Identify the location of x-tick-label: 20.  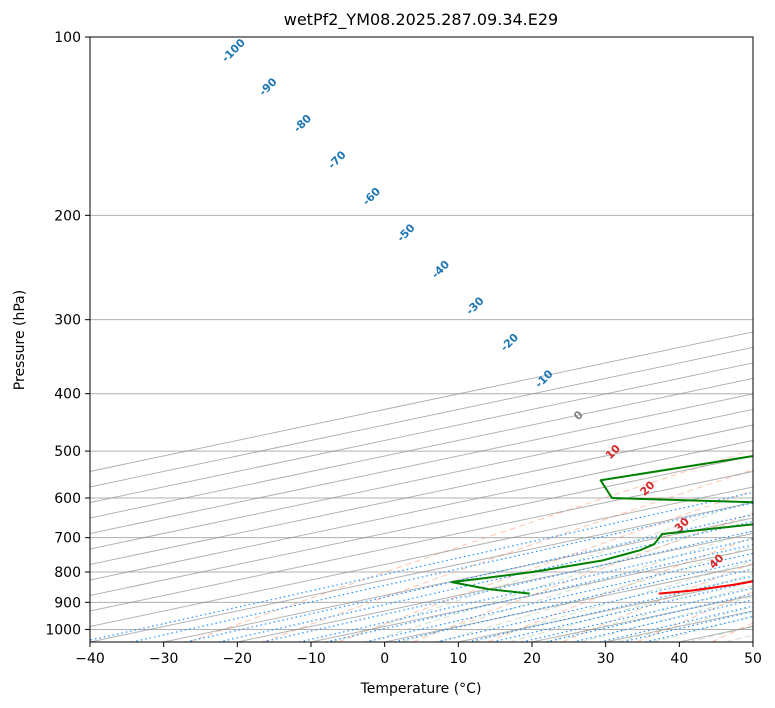
(532, 659).